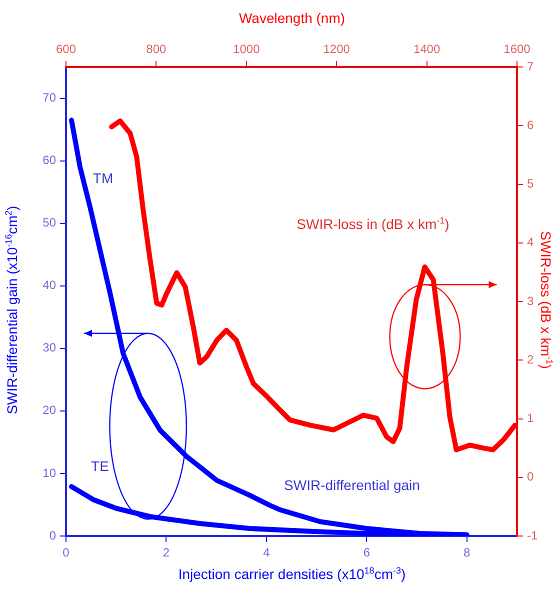 The image size is (557, 592). What do you see at coordinates (467, 553) in the screenshot?
I see `x-tick-label: 8` at bounding box center [467, 553].